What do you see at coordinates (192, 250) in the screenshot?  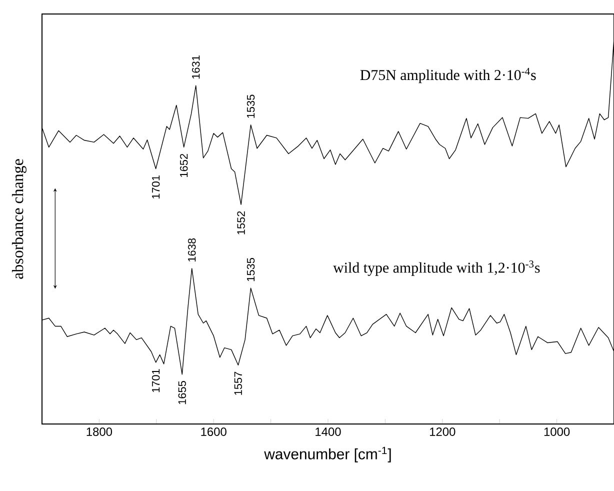 I see `annotation: 1638` at bounding box center [192, 250].